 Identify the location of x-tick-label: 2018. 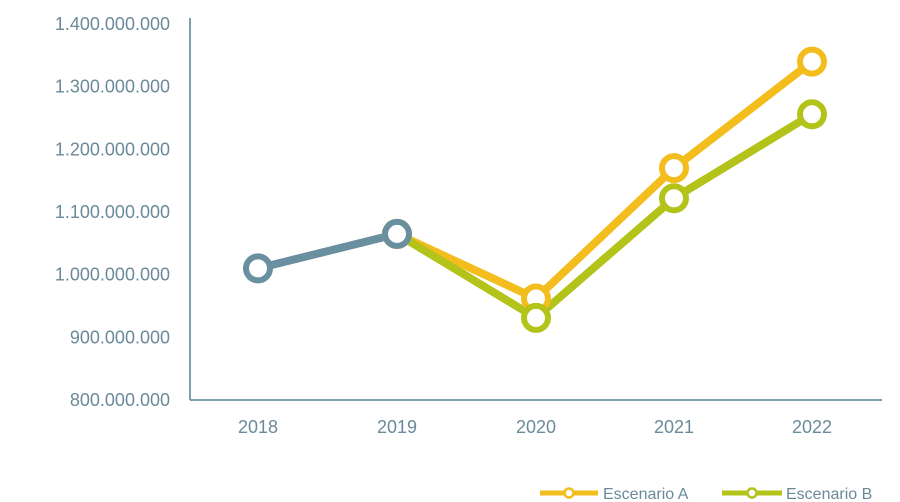
(258, 427).